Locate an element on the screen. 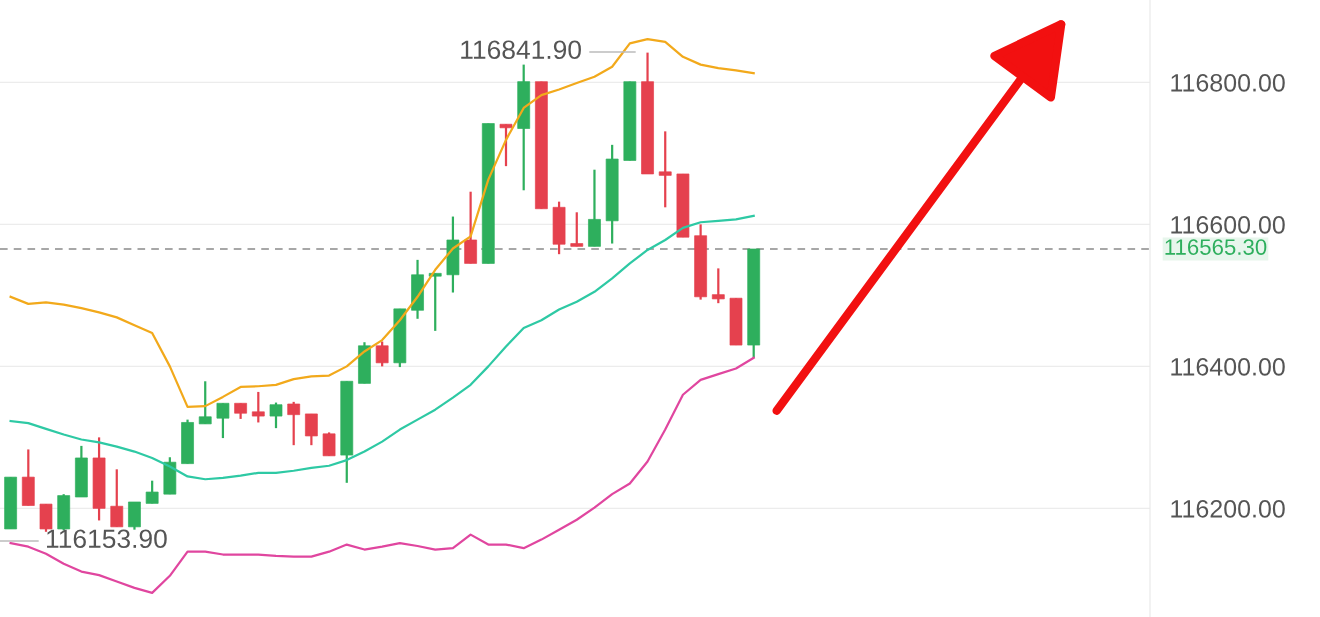 The height and width of the screenshot is (617, 1320). annotation: 116841.90 is located at coordinates (521, 50).